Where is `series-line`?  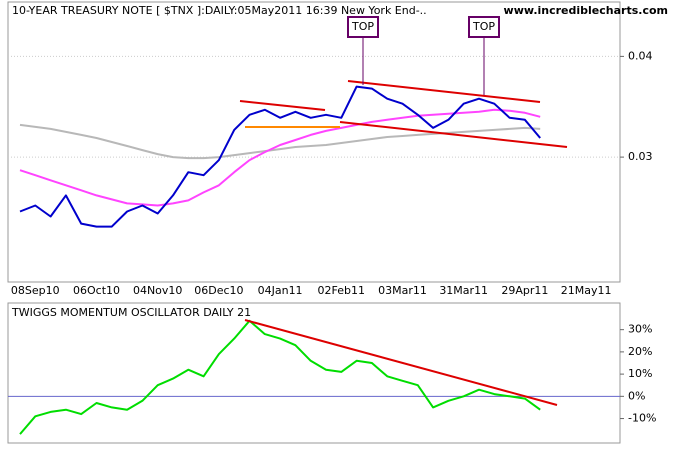
series-line is located at coordinates (280, 141).